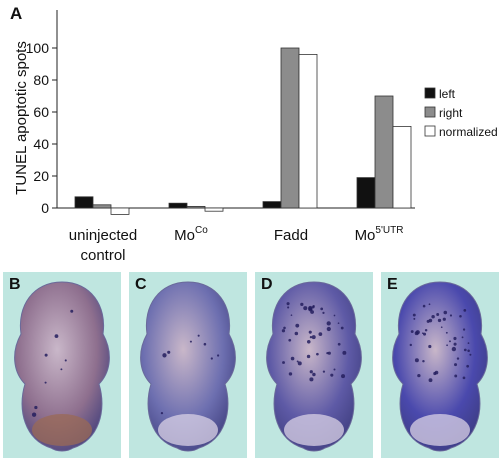 Image resolution: width=500 pixels, height=464 pixels. I want to click on embryo-image-b, so click(62, 366).